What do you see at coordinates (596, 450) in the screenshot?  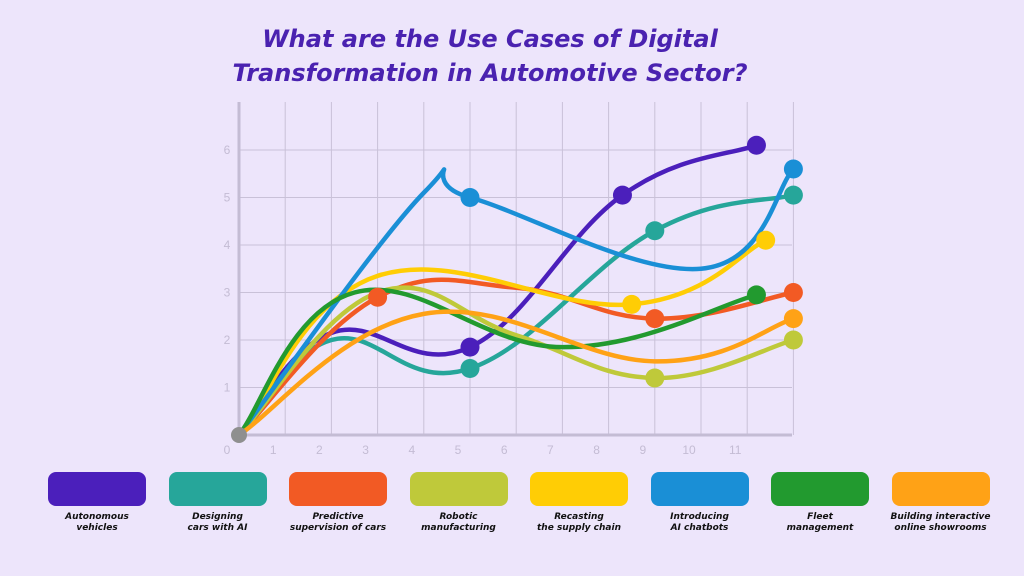 I see `x-tick-label: 8` at bounding box center [596, 450].